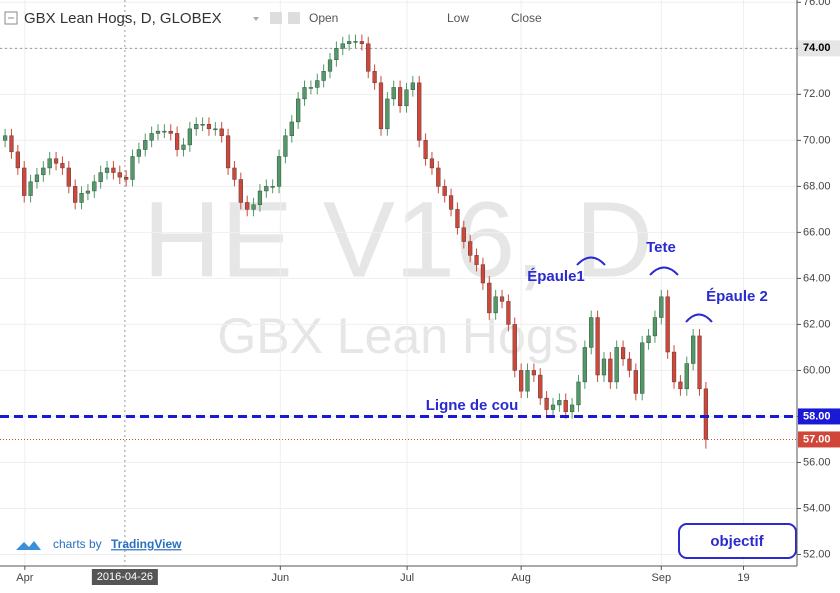 The height and width of the screenshot is (593, 840). Describe the element at coordinates (817, 370) in the screenshot. I see `y-tick-label: 60.00` at that location.